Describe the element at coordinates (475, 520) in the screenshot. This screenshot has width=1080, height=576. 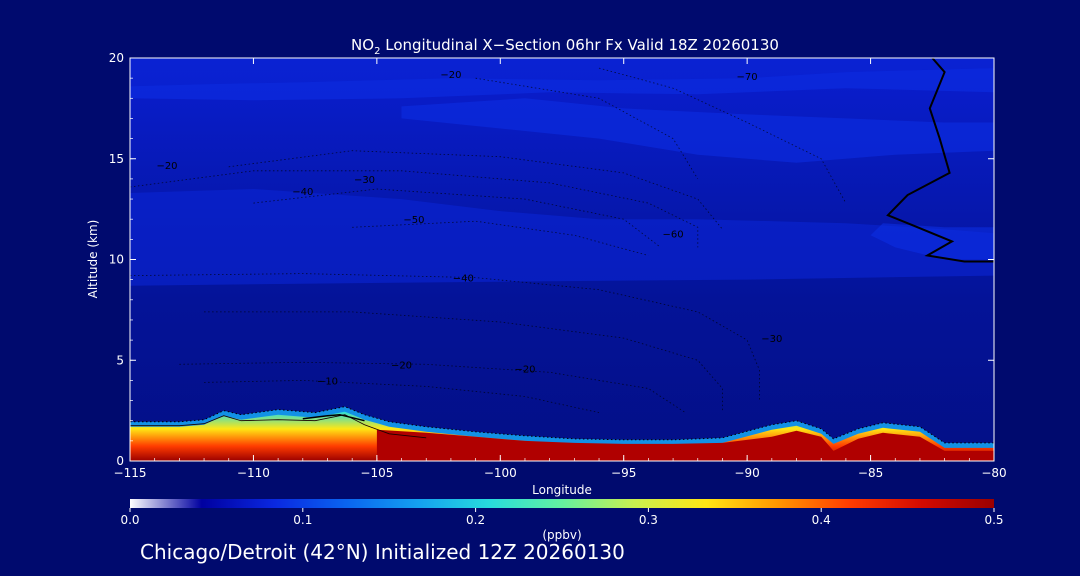
I see `colorbar-tick-label: 0.2` at that location.